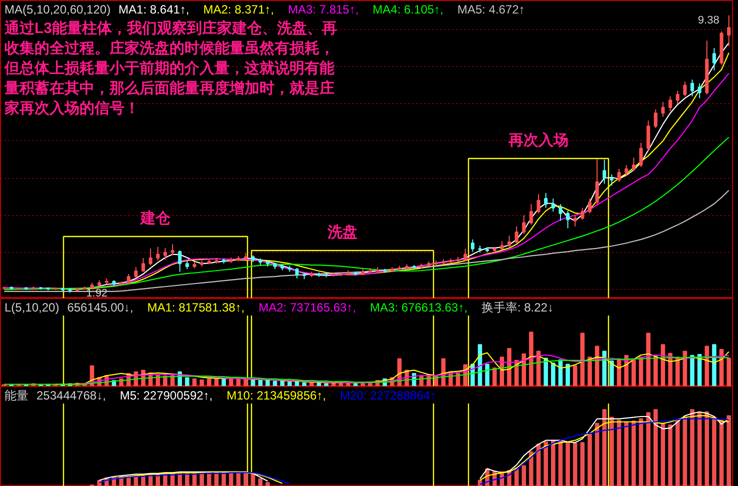  Describe the element at coordinates (517, 307) in the screenshot. I see `text: 换手率: 8.22↓` at that location.